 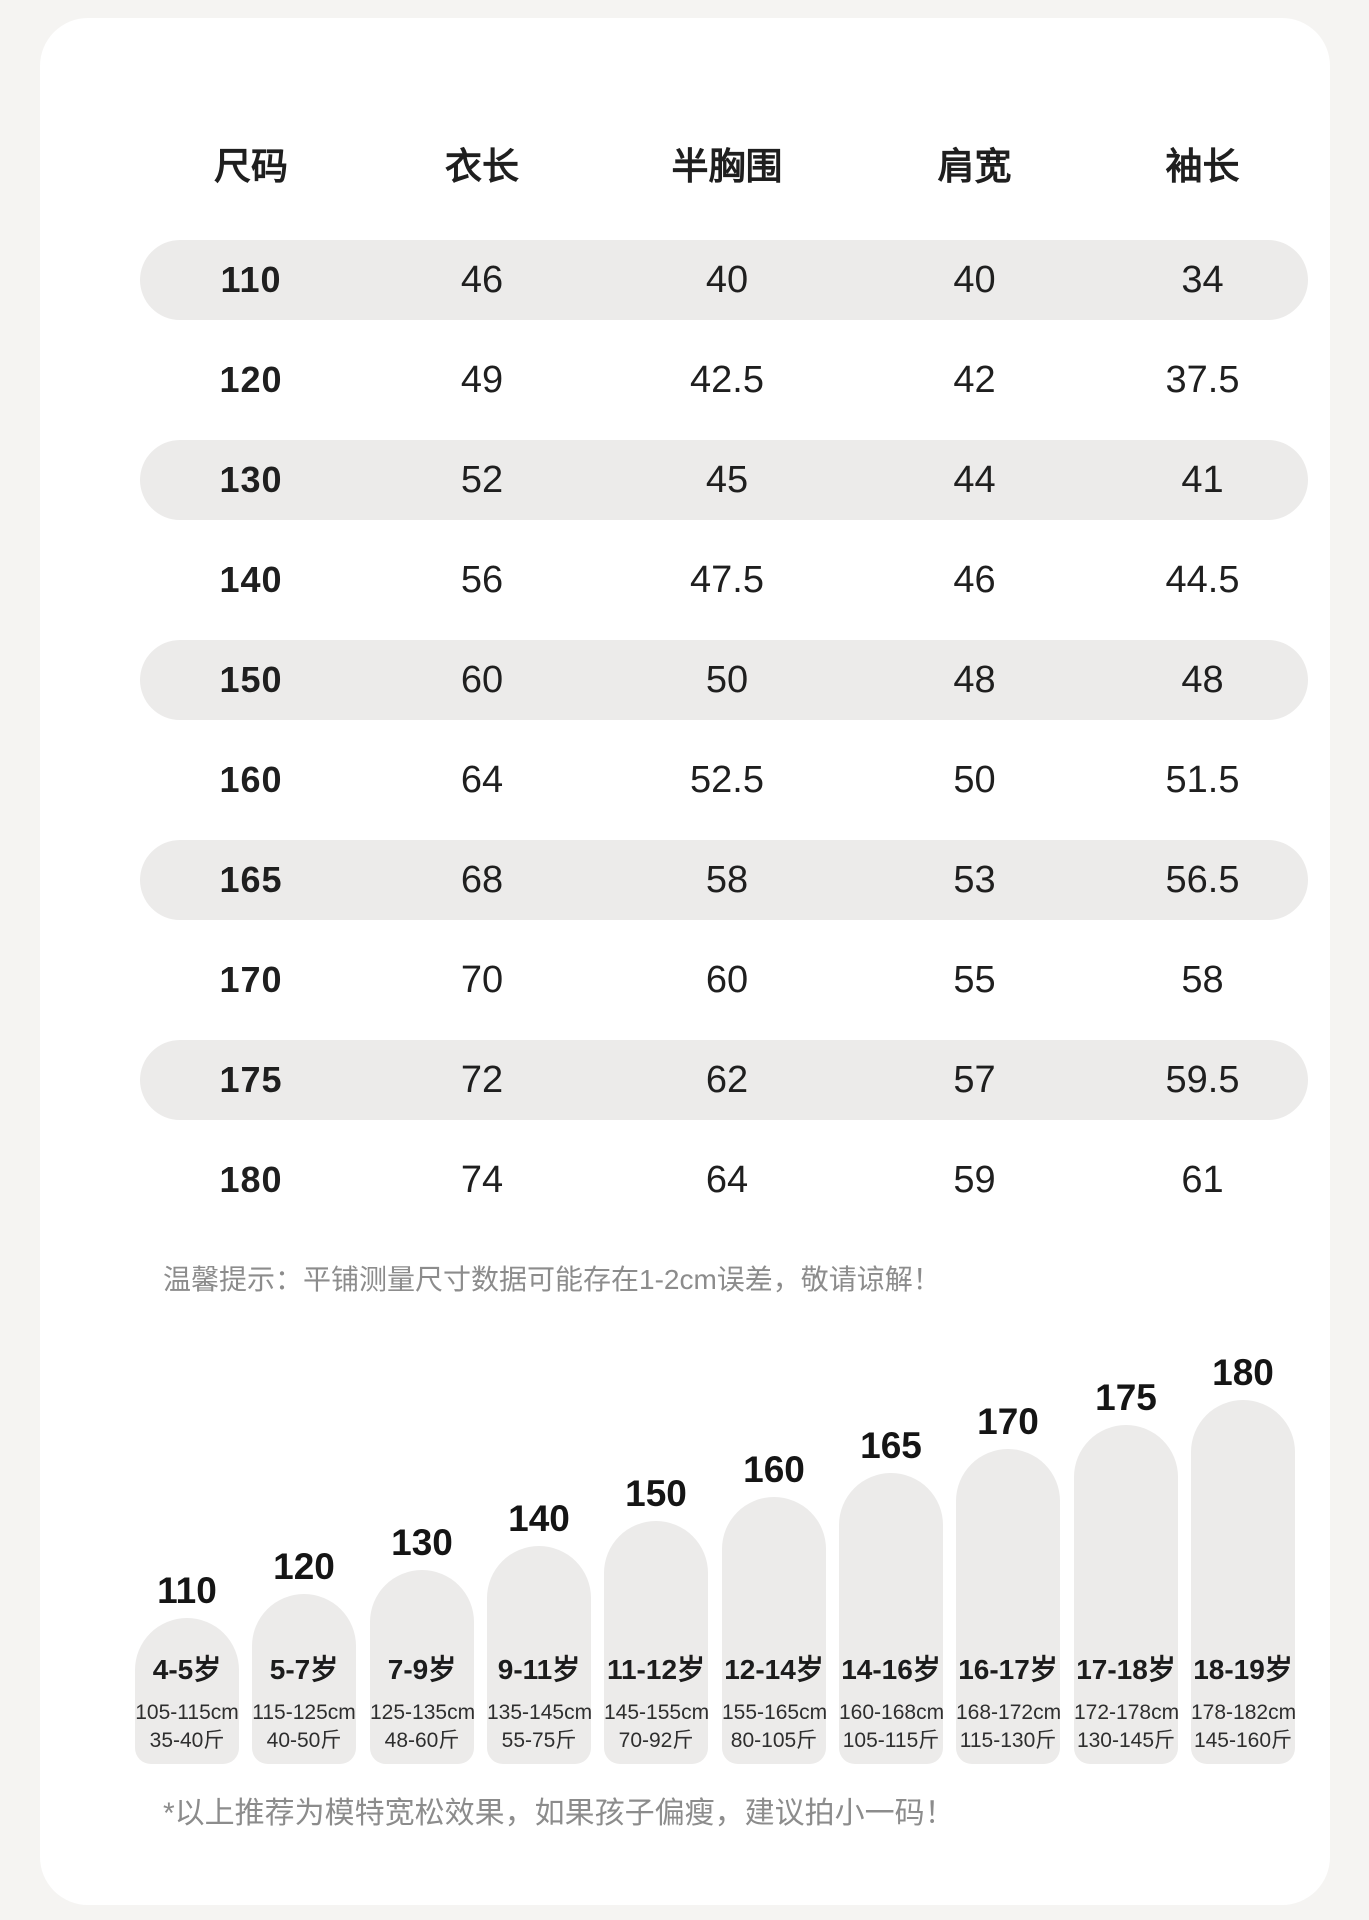 I want to click on size-bar: 130 7-9岁 125-135cm 48-60斤, so click(x=423, y=1642).